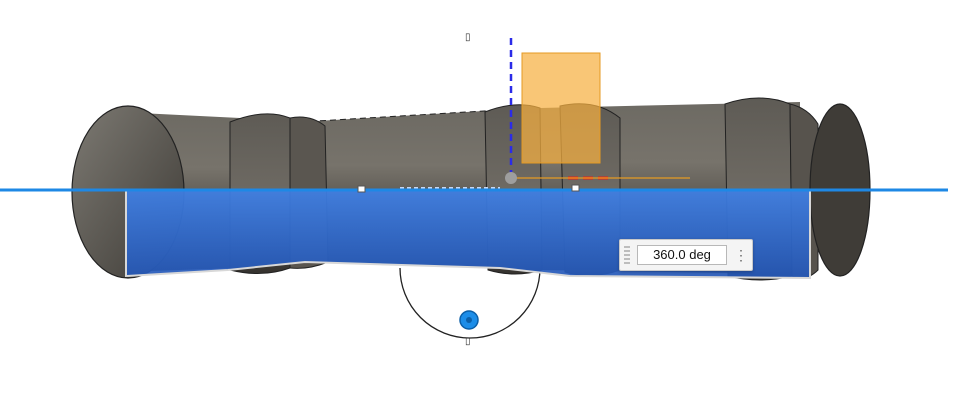  What do you see at coordinates (468, 341) in the screenshot?
I see `bottom-marker-icon: ▯` at bounding box center [468, 341].